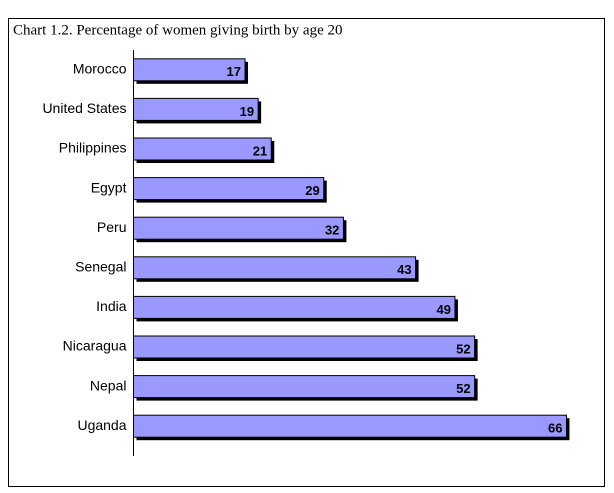 Image resolution: width=614 pixels, height=493 pixels. I want to click on value-label: 66, so click(555, 428).